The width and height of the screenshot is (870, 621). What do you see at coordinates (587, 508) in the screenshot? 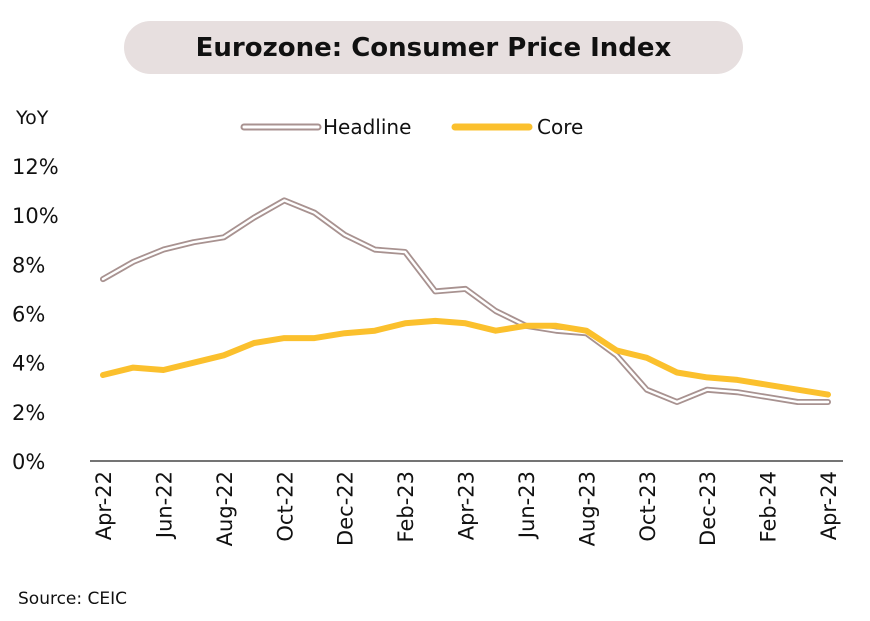
I see `x-tick-label: Aug-23` at bounding box center [587, 508].